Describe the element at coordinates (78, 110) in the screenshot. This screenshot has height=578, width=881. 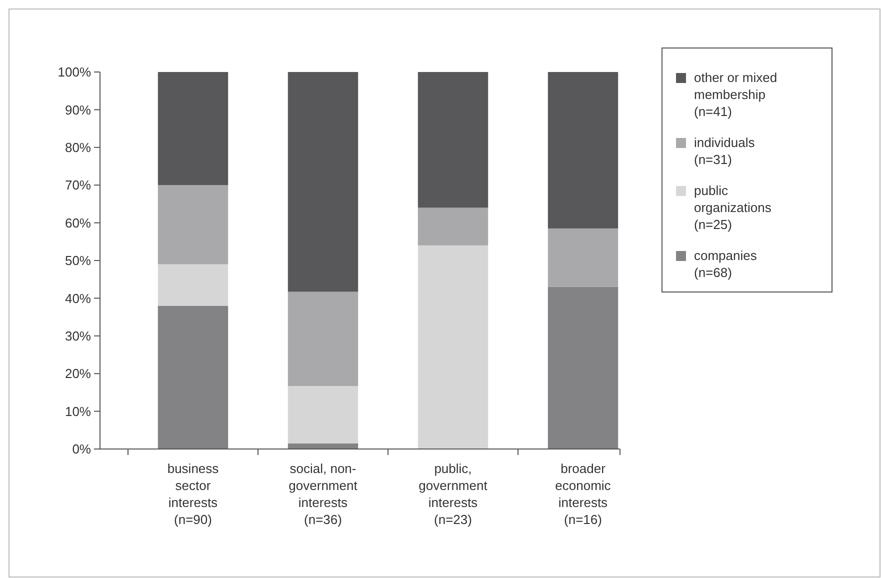
I see `y-tick-label: 90%` at that location.